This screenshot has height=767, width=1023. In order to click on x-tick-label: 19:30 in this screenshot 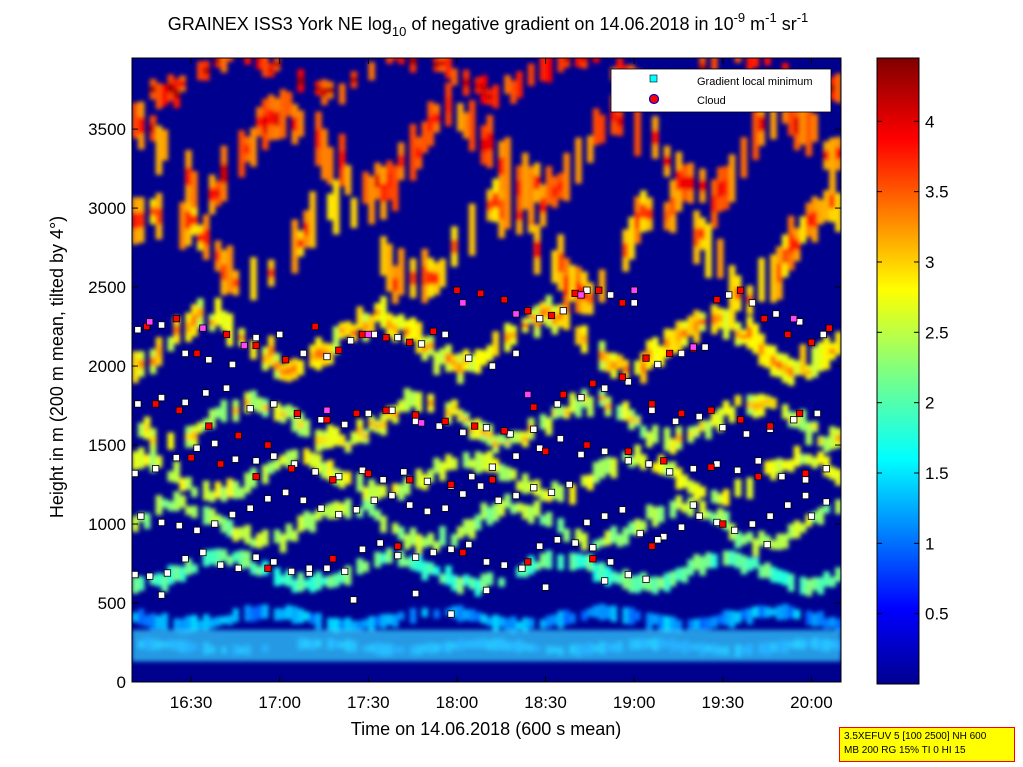, I will do `click(723, 702)`.